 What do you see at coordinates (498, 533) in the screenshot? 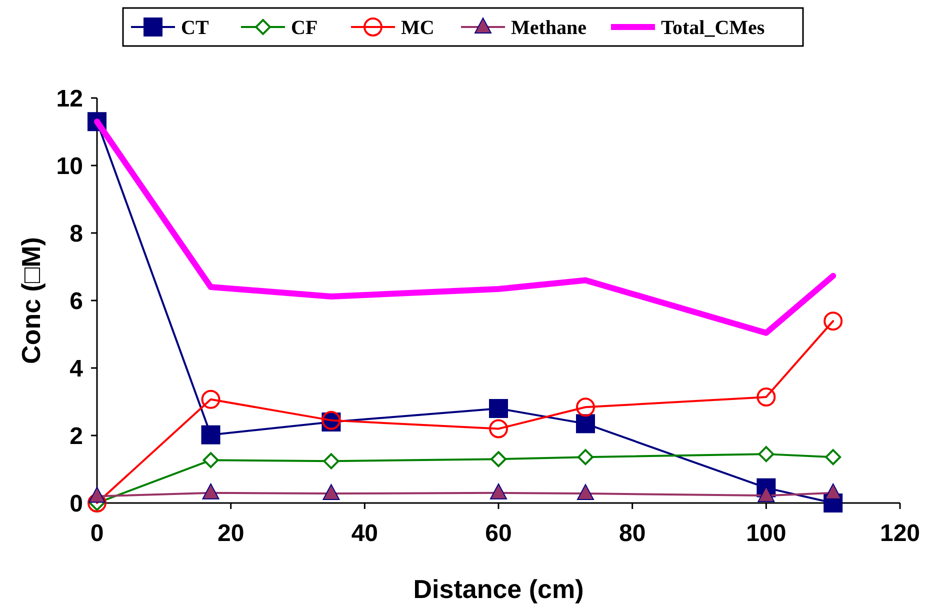
I see `x-tick-label: 60` at bounding box center [498, 533].